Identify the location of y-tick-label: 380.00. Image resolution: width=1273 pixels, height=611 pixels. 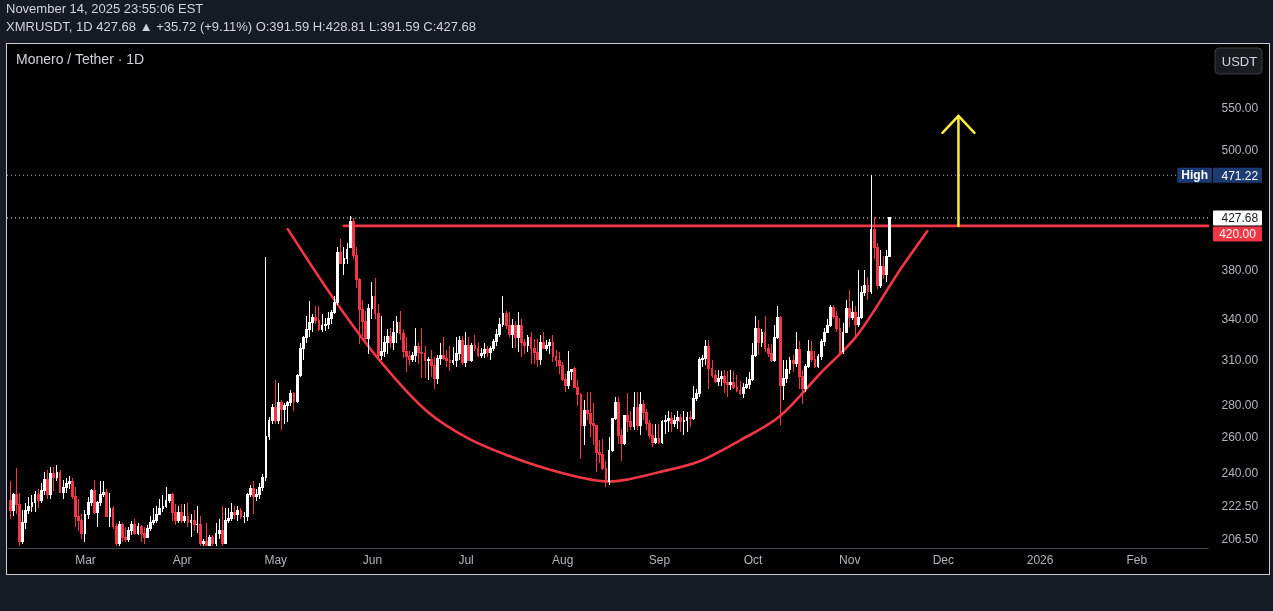
(1240, 270).